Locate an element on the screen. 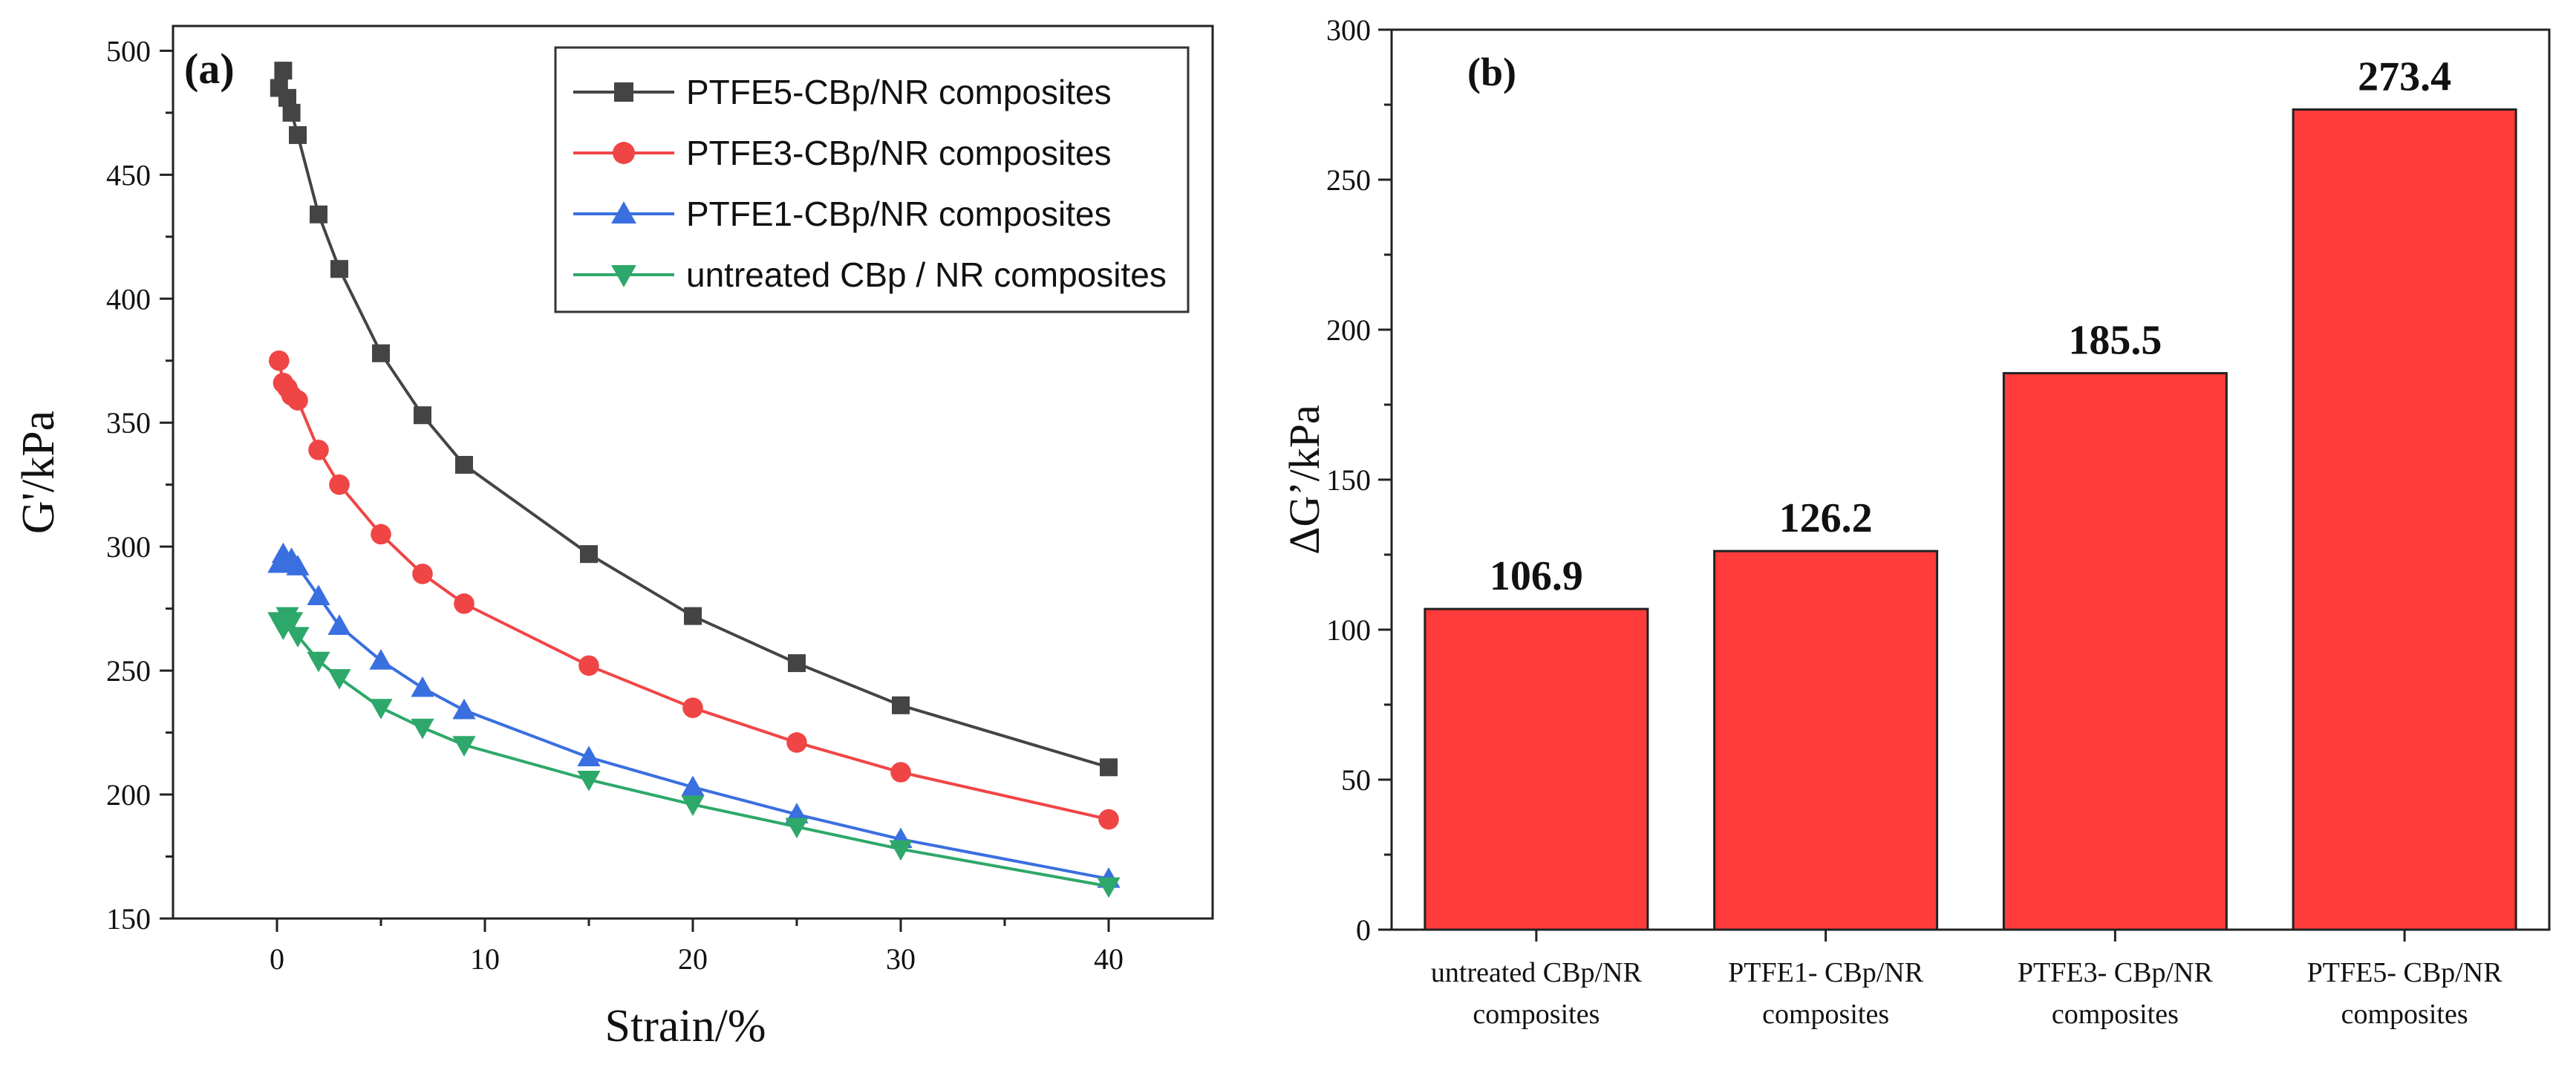 This screenshot has height=1070, width=2576. legend-label: untreated CBp / NR composites is located at coordinates (926, 274).